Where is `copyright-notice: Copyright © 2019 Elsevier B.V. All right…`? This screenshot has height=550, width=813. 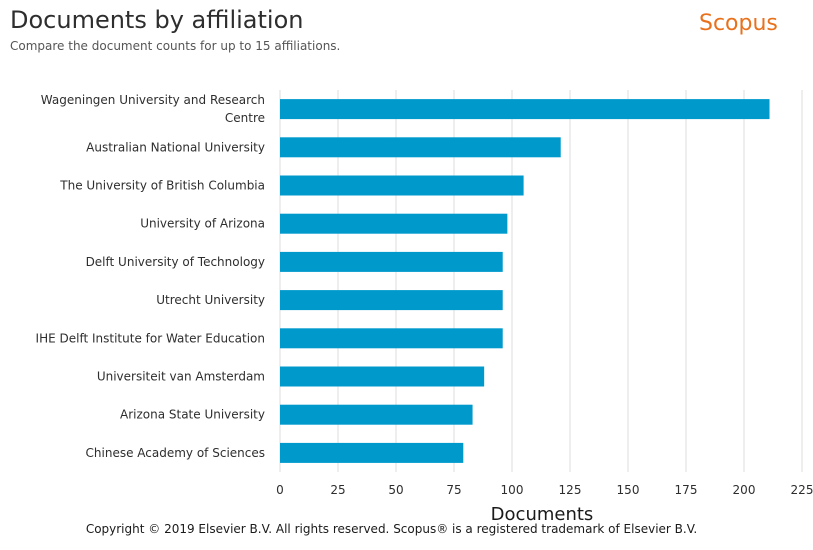 copyright-notice: Copyright © 2019 Elsevier B.V. All right… is located at coordinates (391, 529).